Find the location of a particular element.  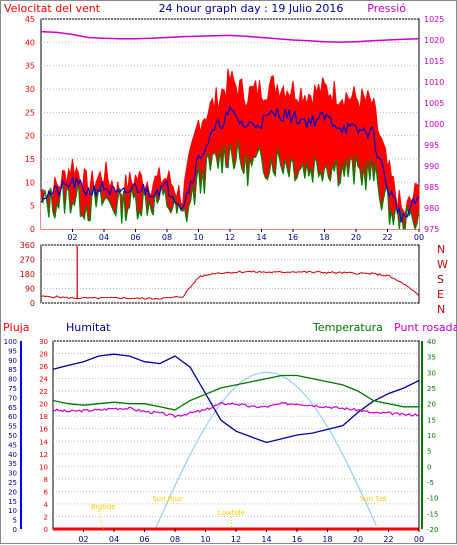

dewpoint-series is located at coordinates (236, 409).